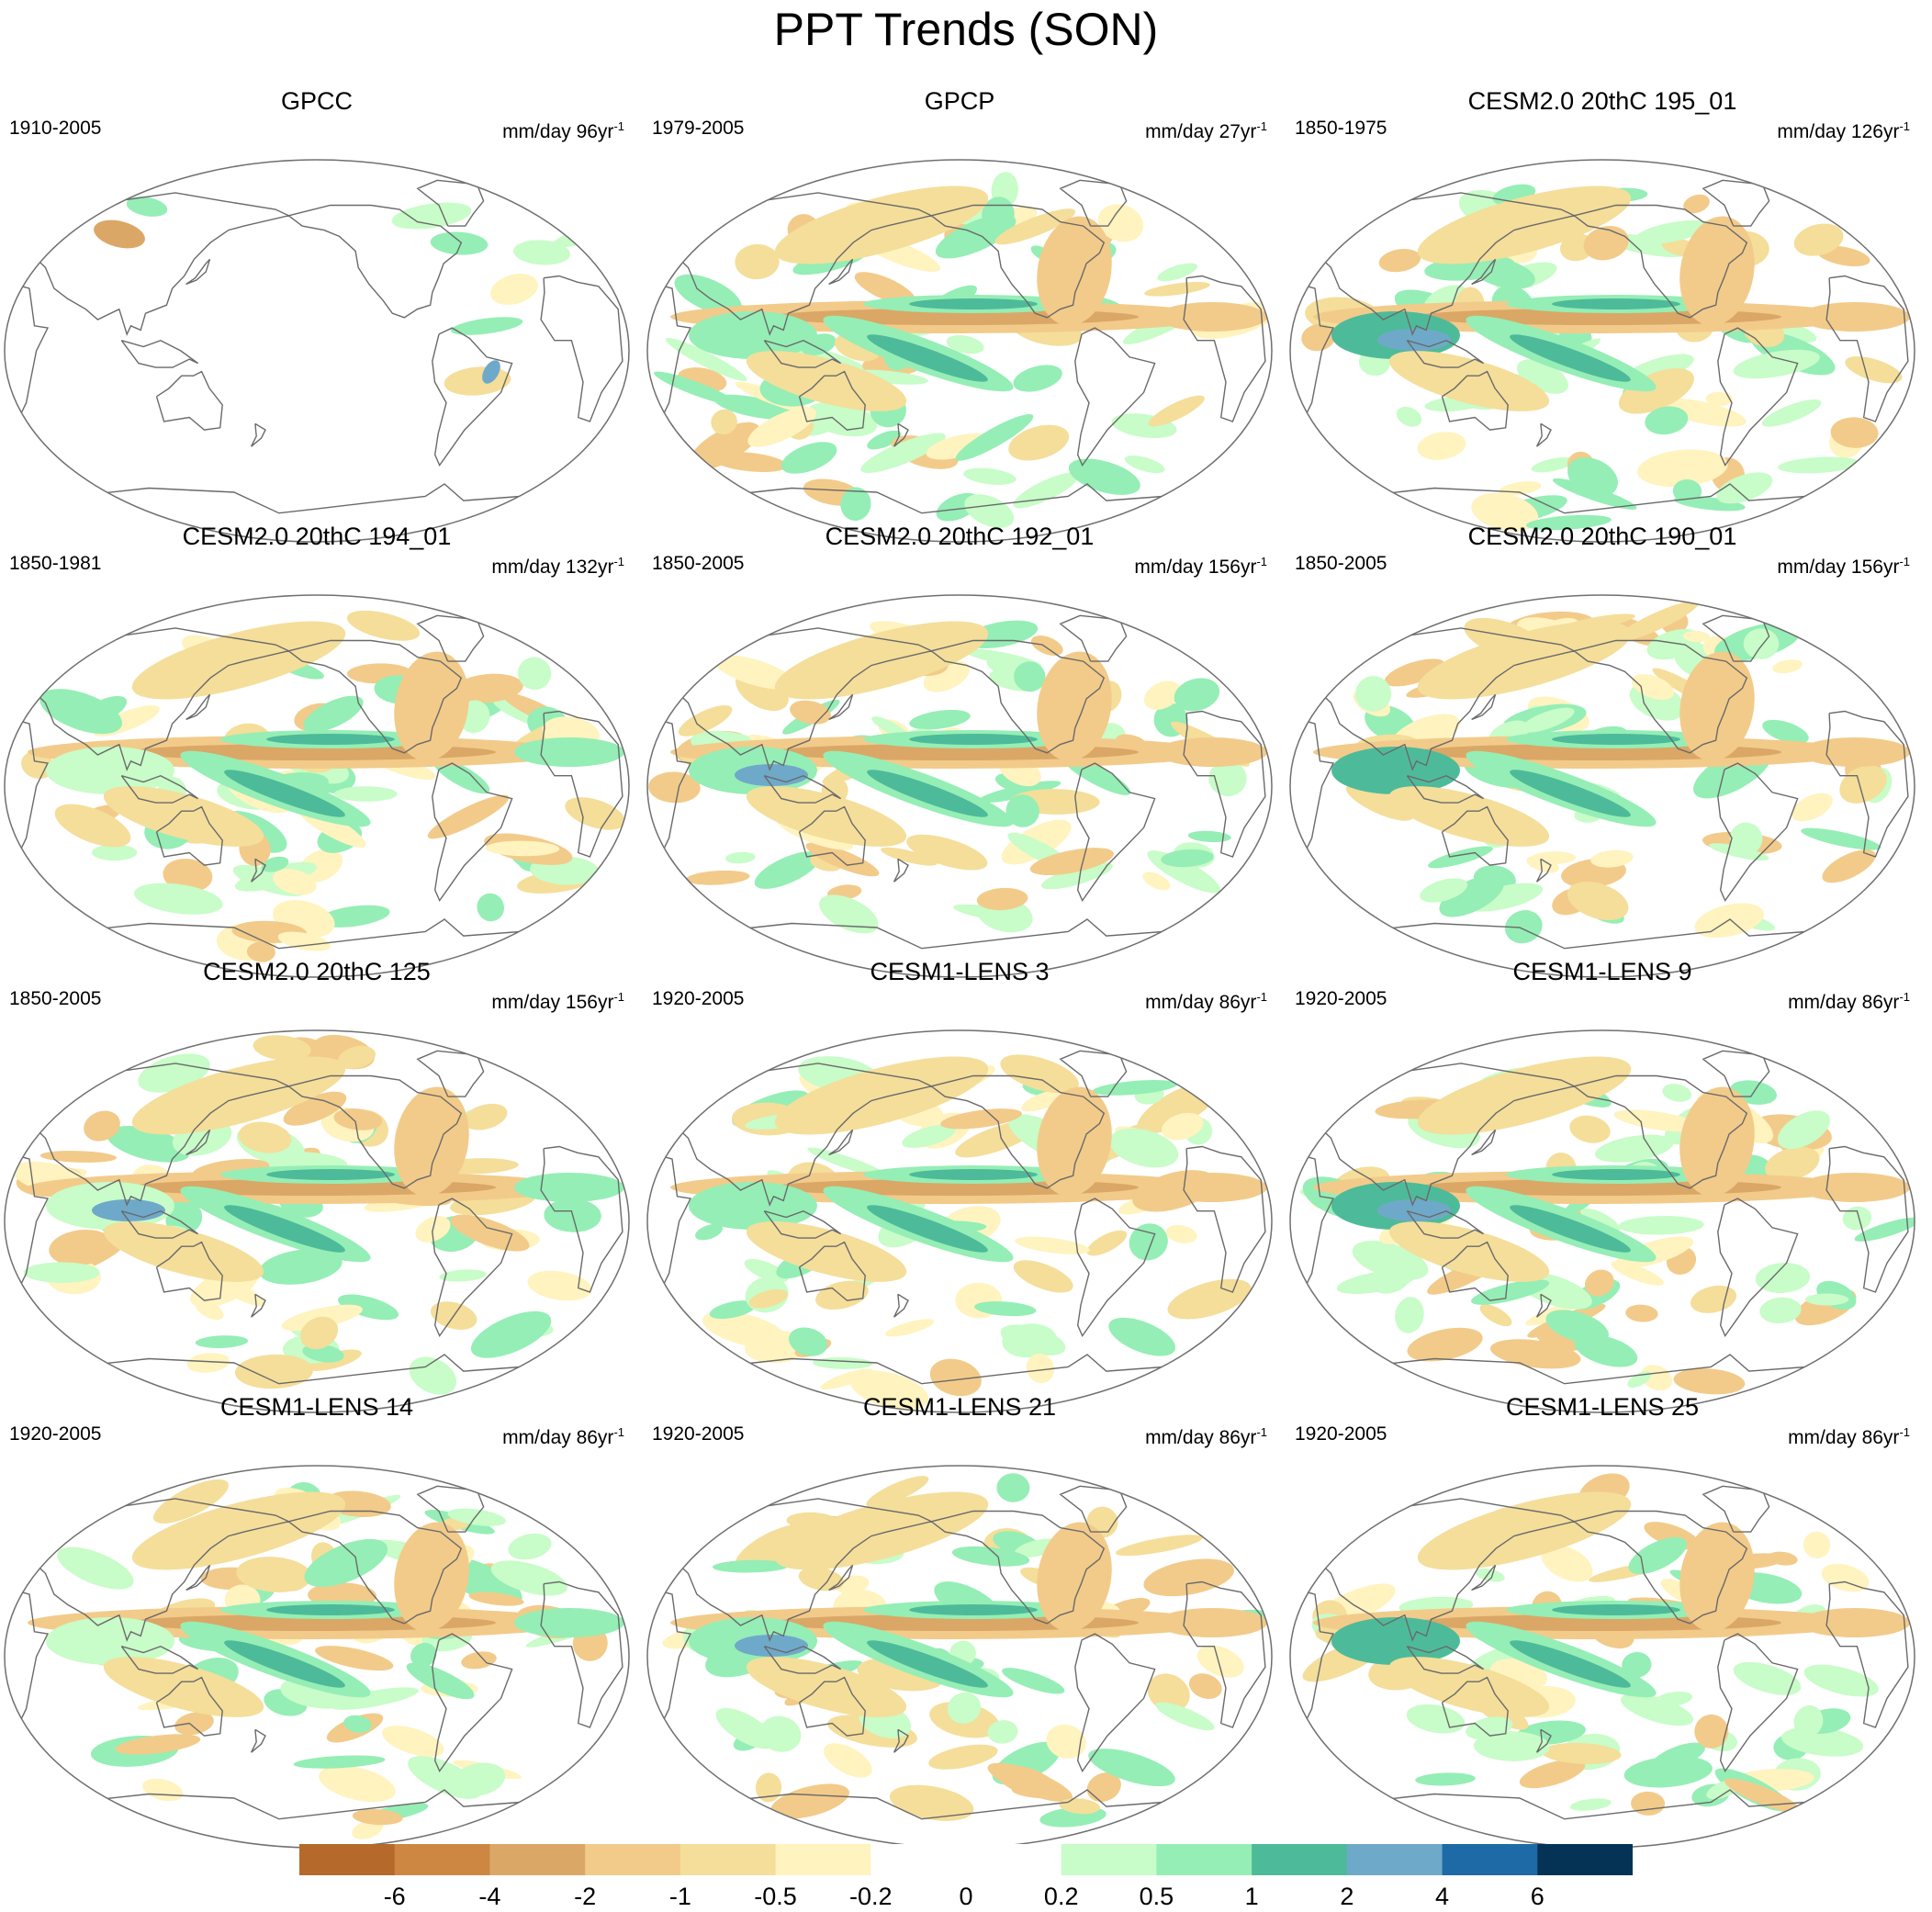  I want to click on colorbar-label: -0.5, so click(775, 1896).